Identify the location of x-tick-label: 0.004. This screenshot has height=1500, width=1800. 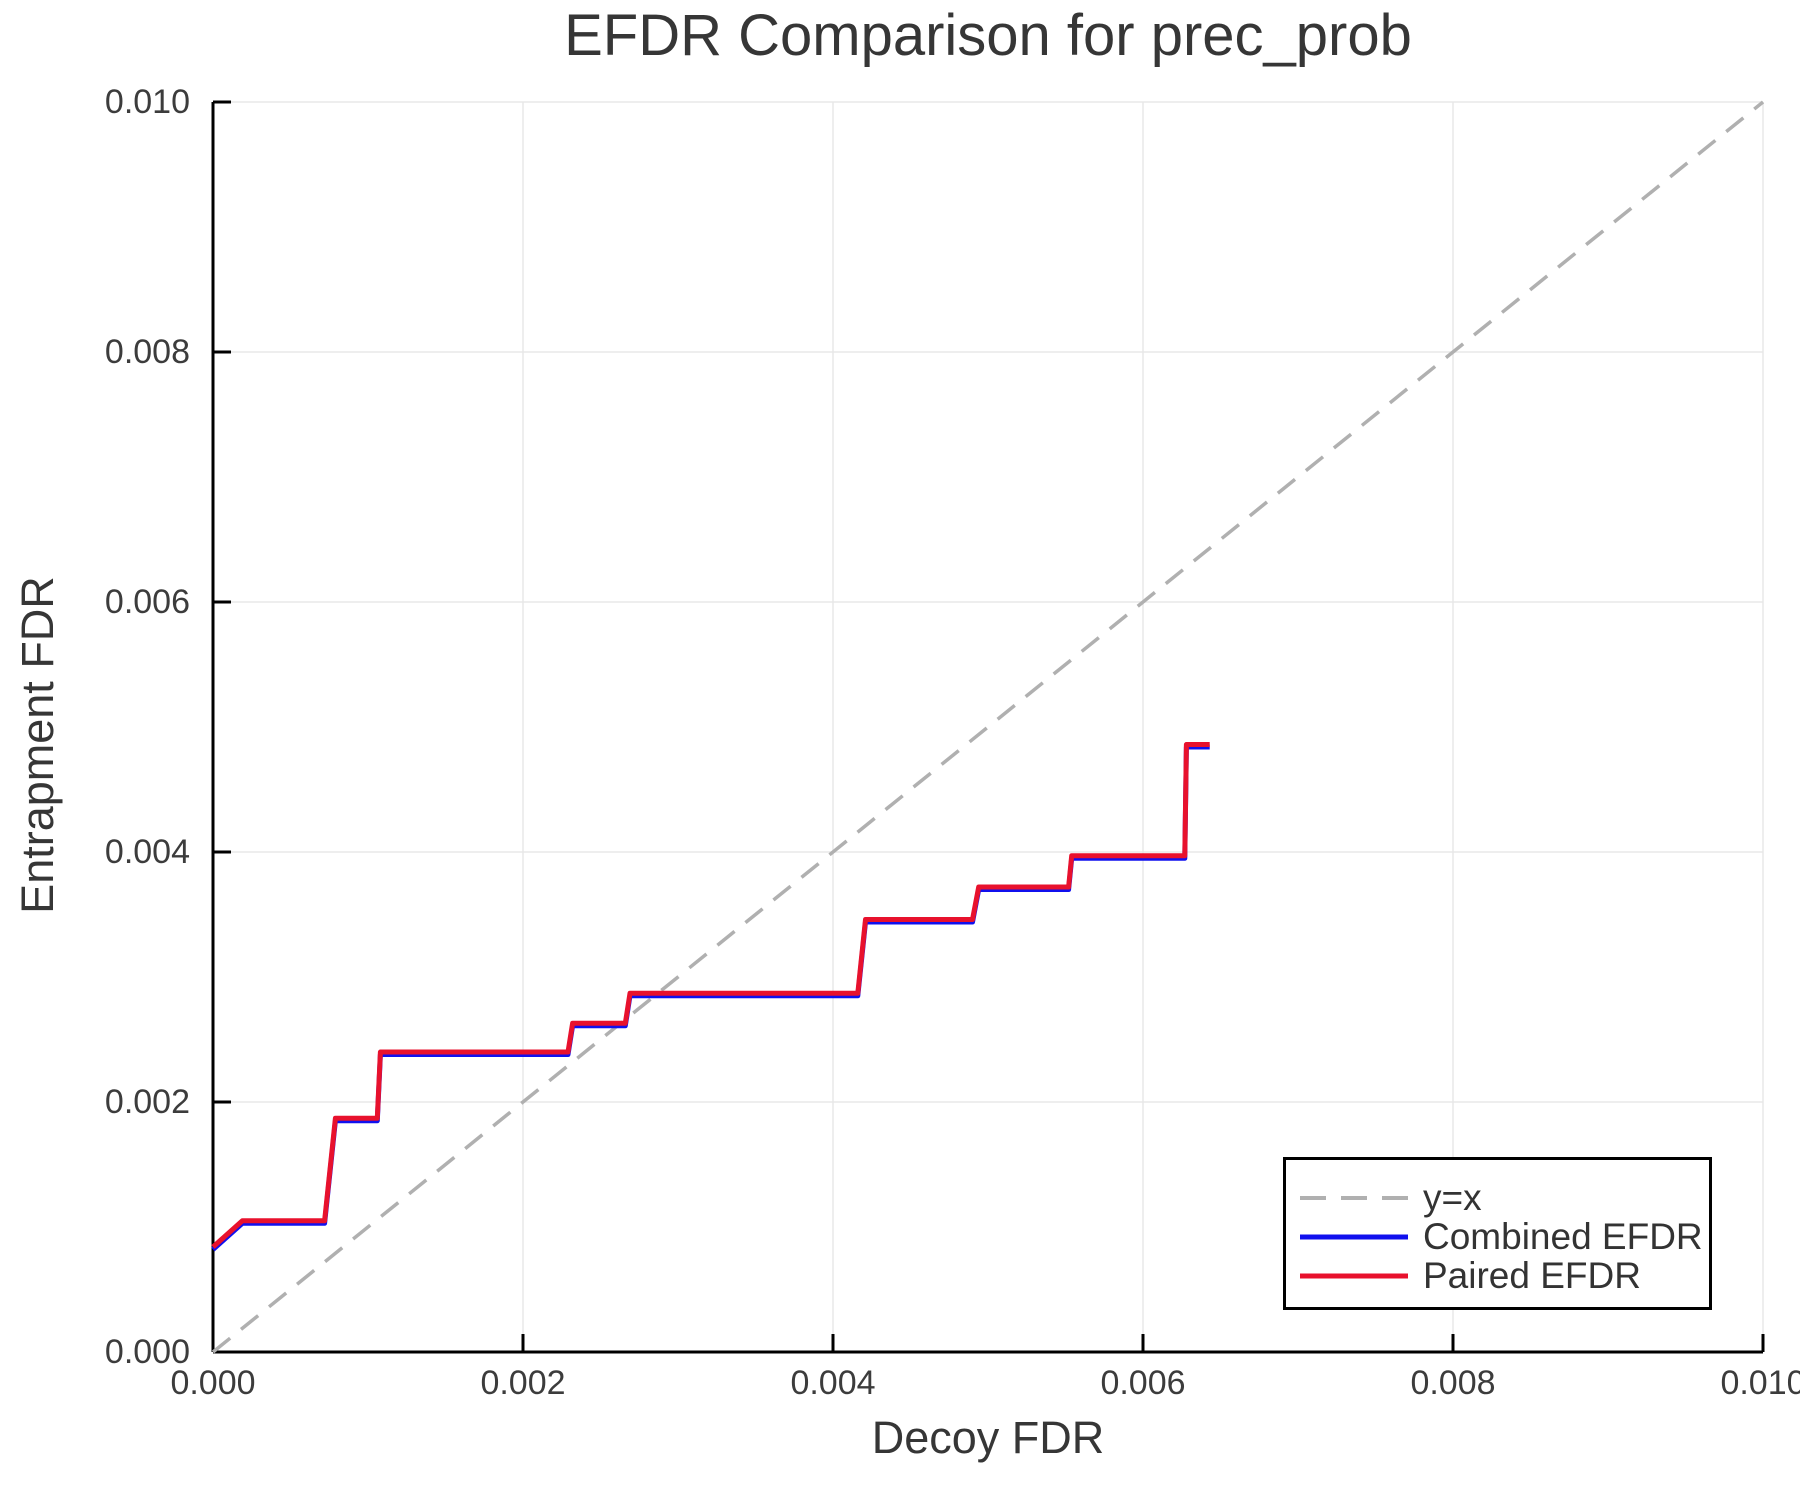
(833, 1383).